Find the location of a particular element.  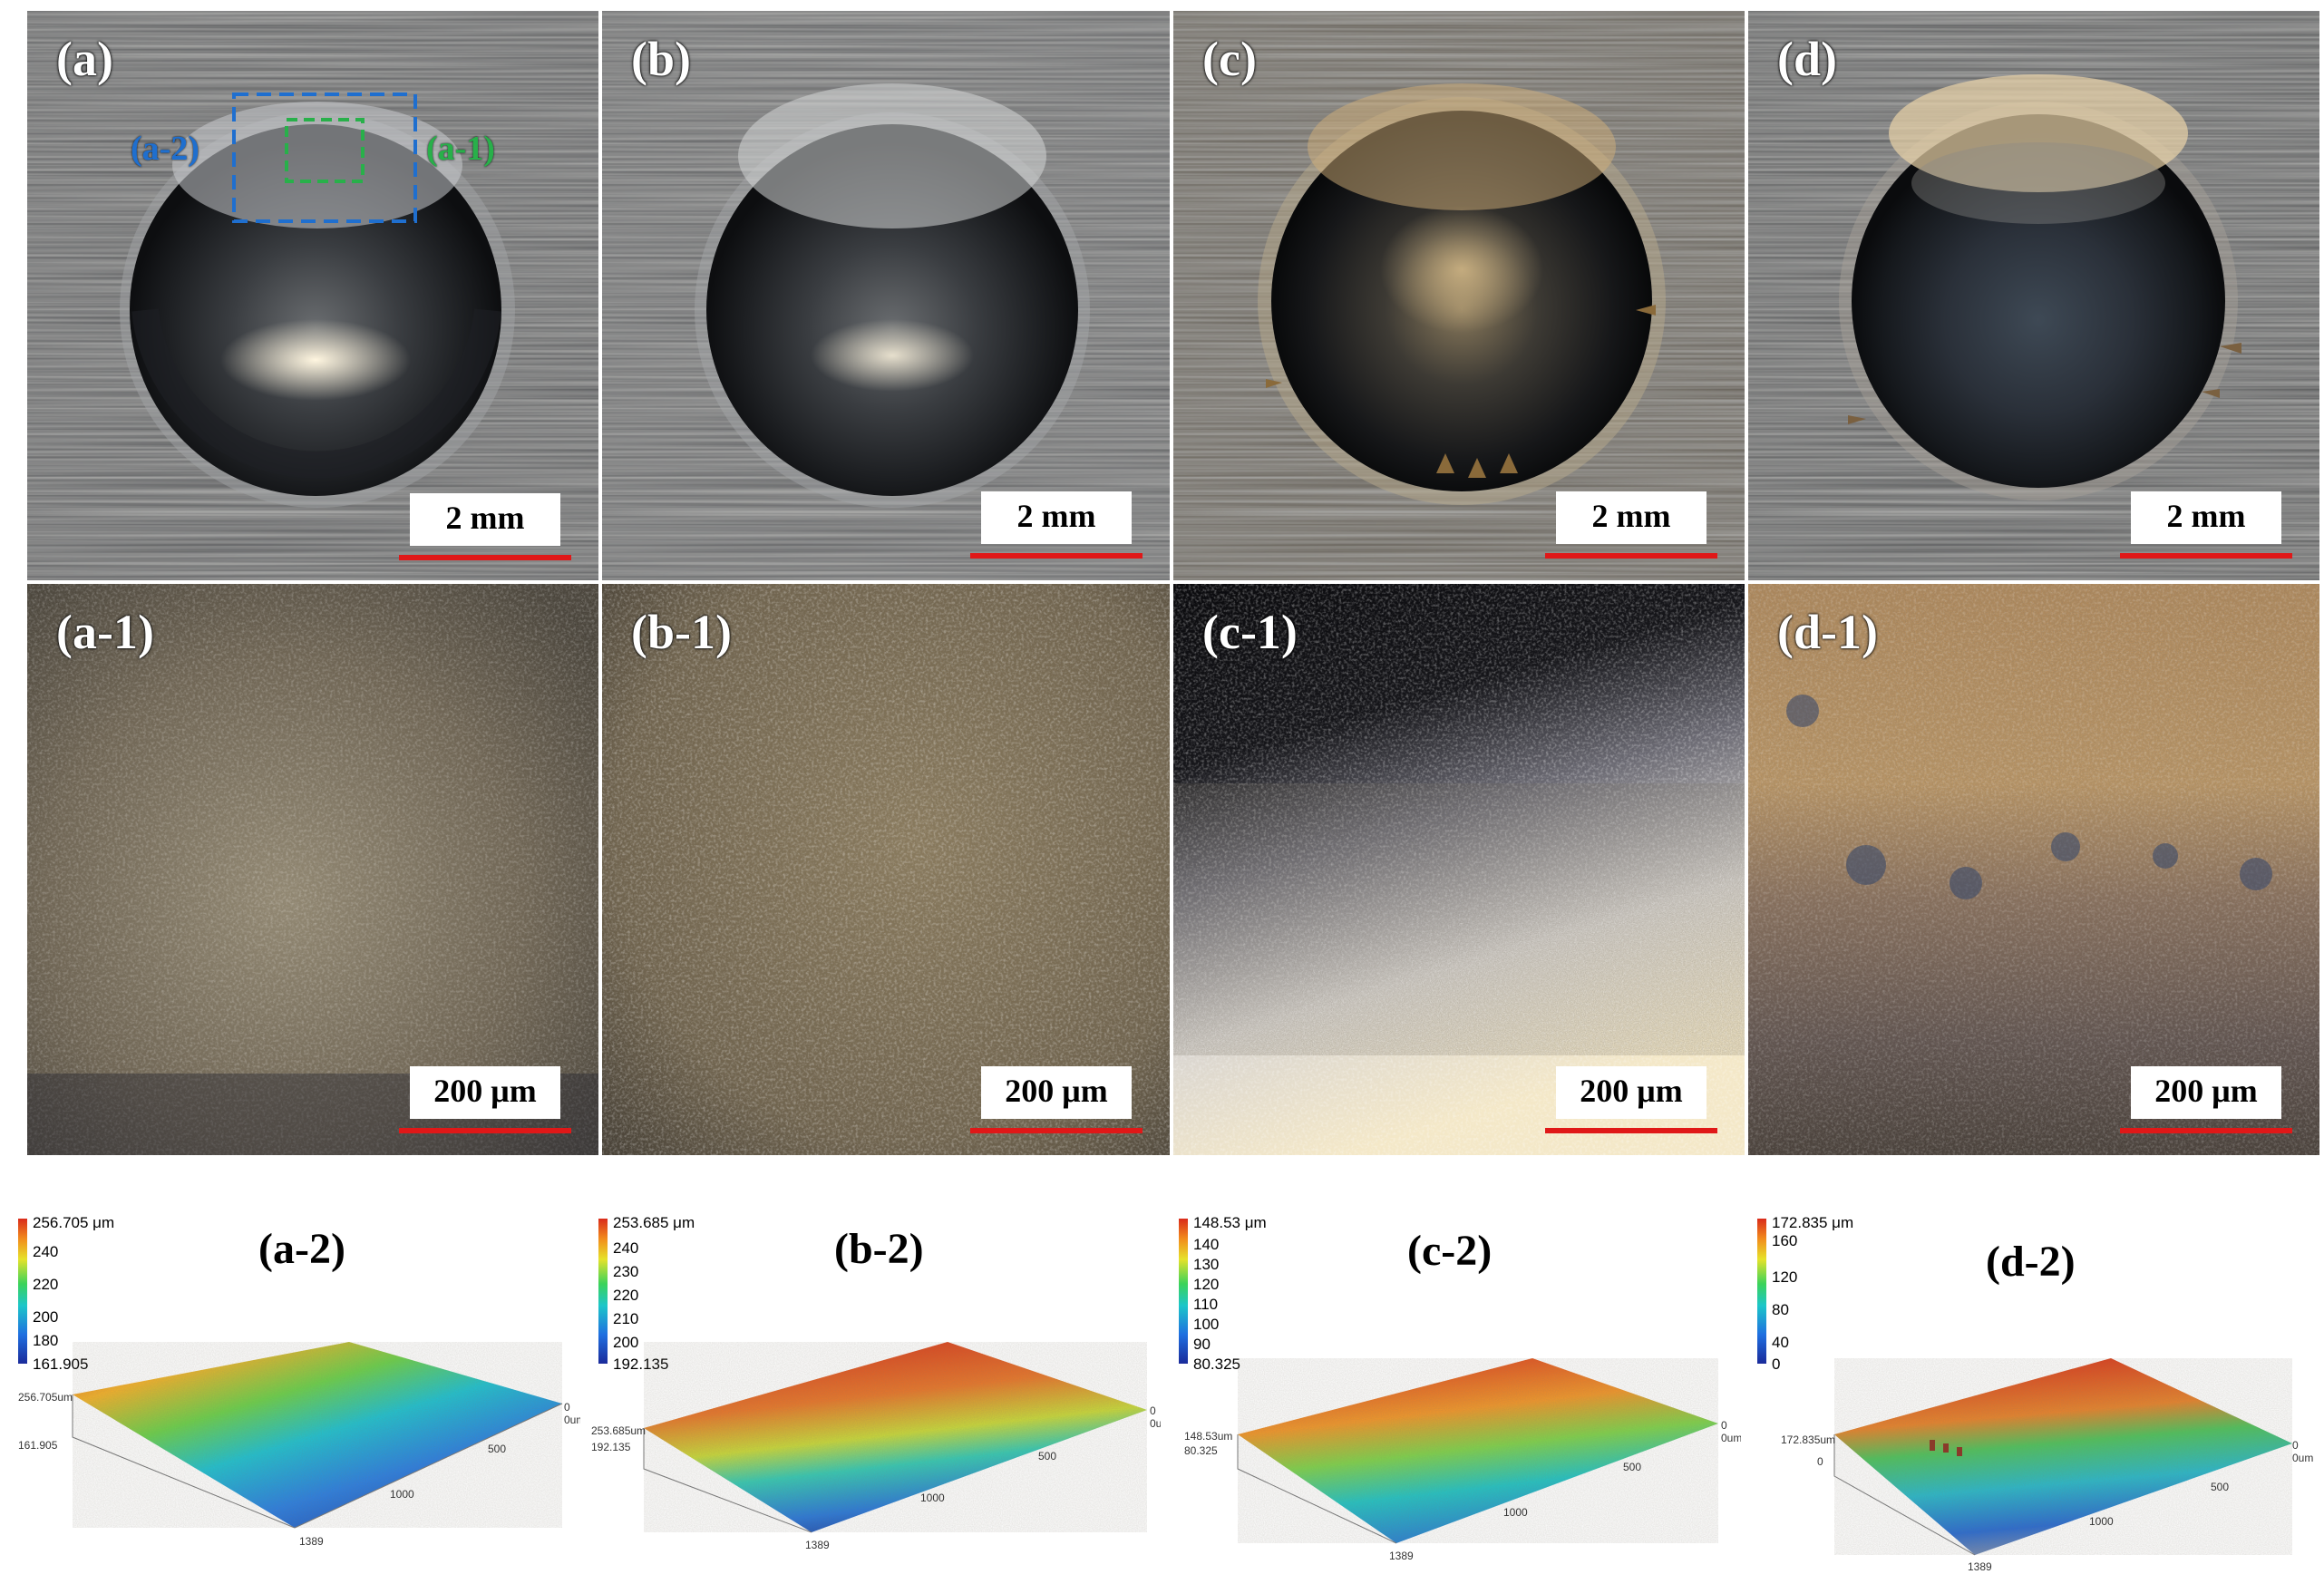

dimple-image-b is located at coordinates (886, 295).